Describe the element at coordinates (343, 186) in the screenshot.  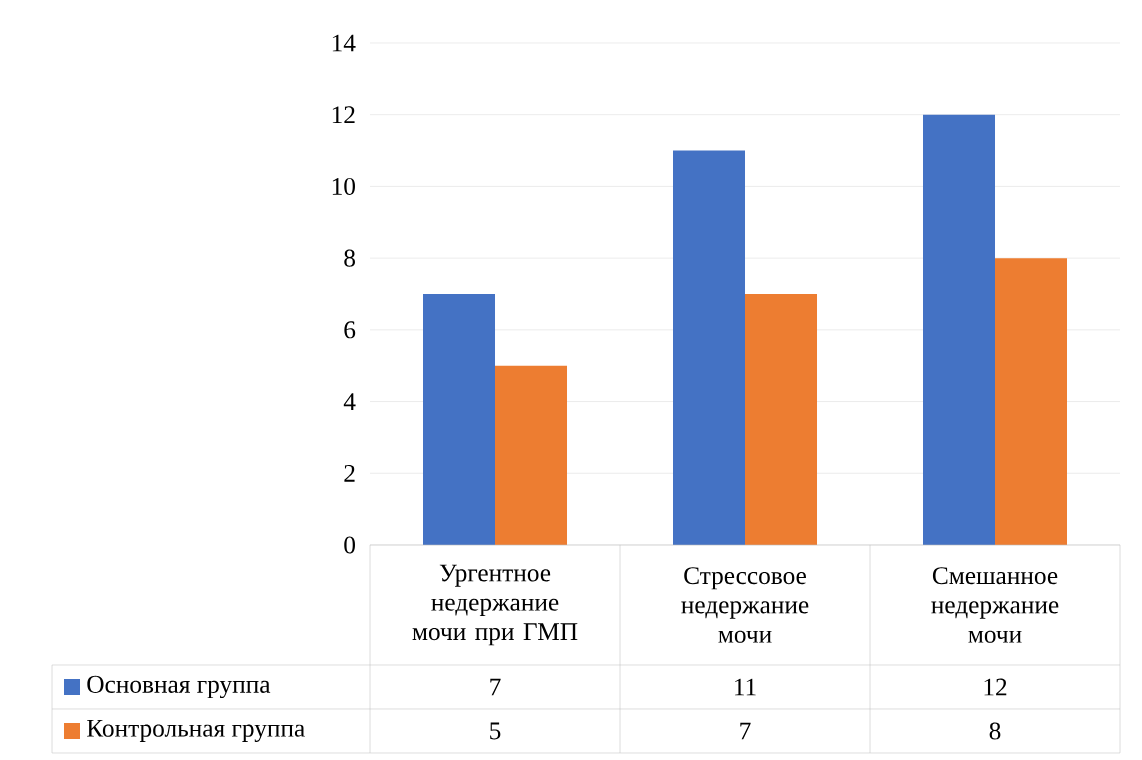
I see `y-tick-label: 10` at that location.